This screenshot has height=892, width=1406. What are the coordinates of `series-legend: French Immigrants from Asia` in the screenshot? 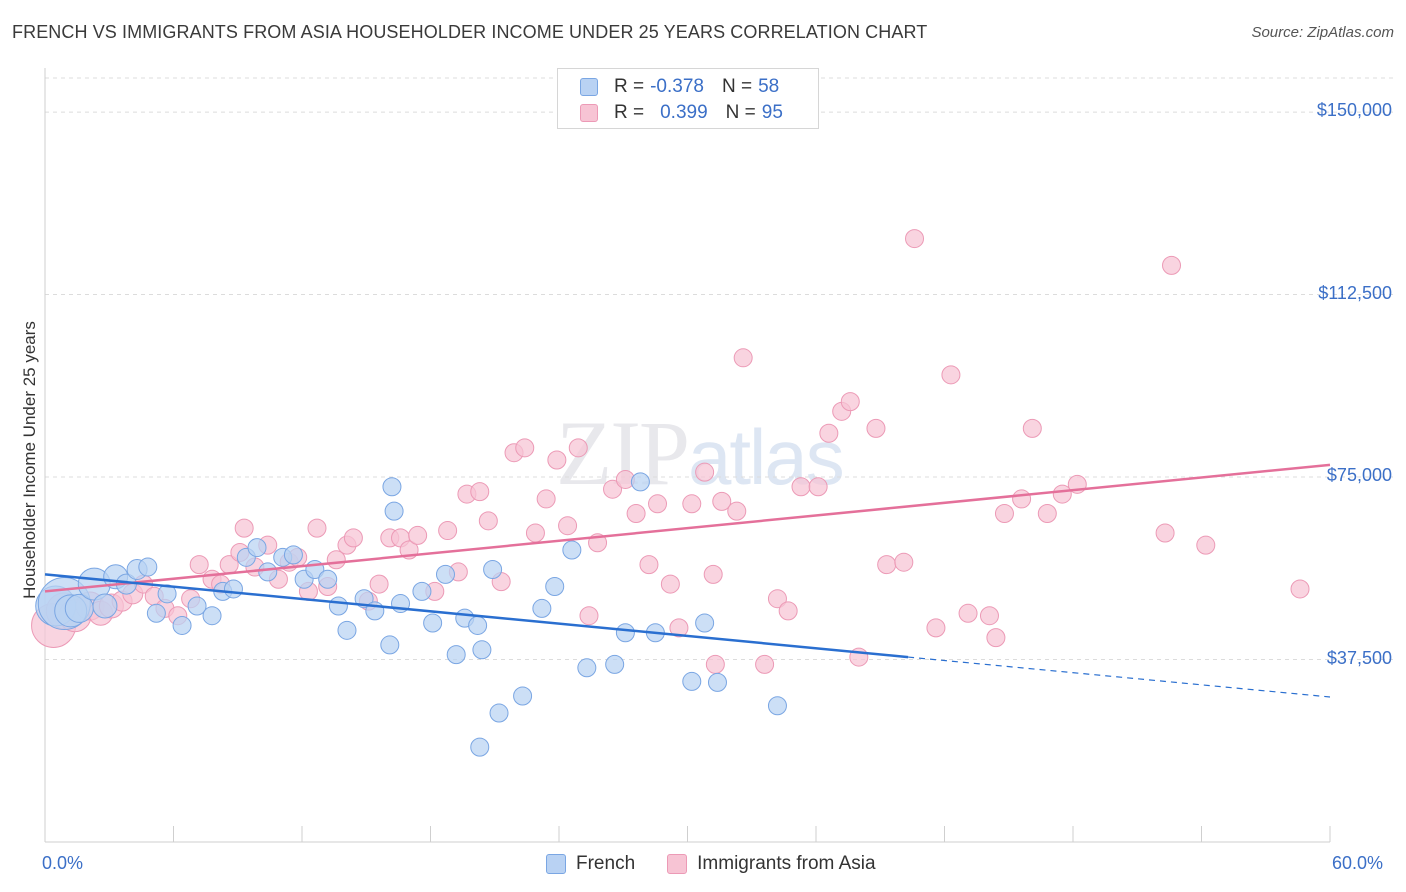 It's located at (727, 864).